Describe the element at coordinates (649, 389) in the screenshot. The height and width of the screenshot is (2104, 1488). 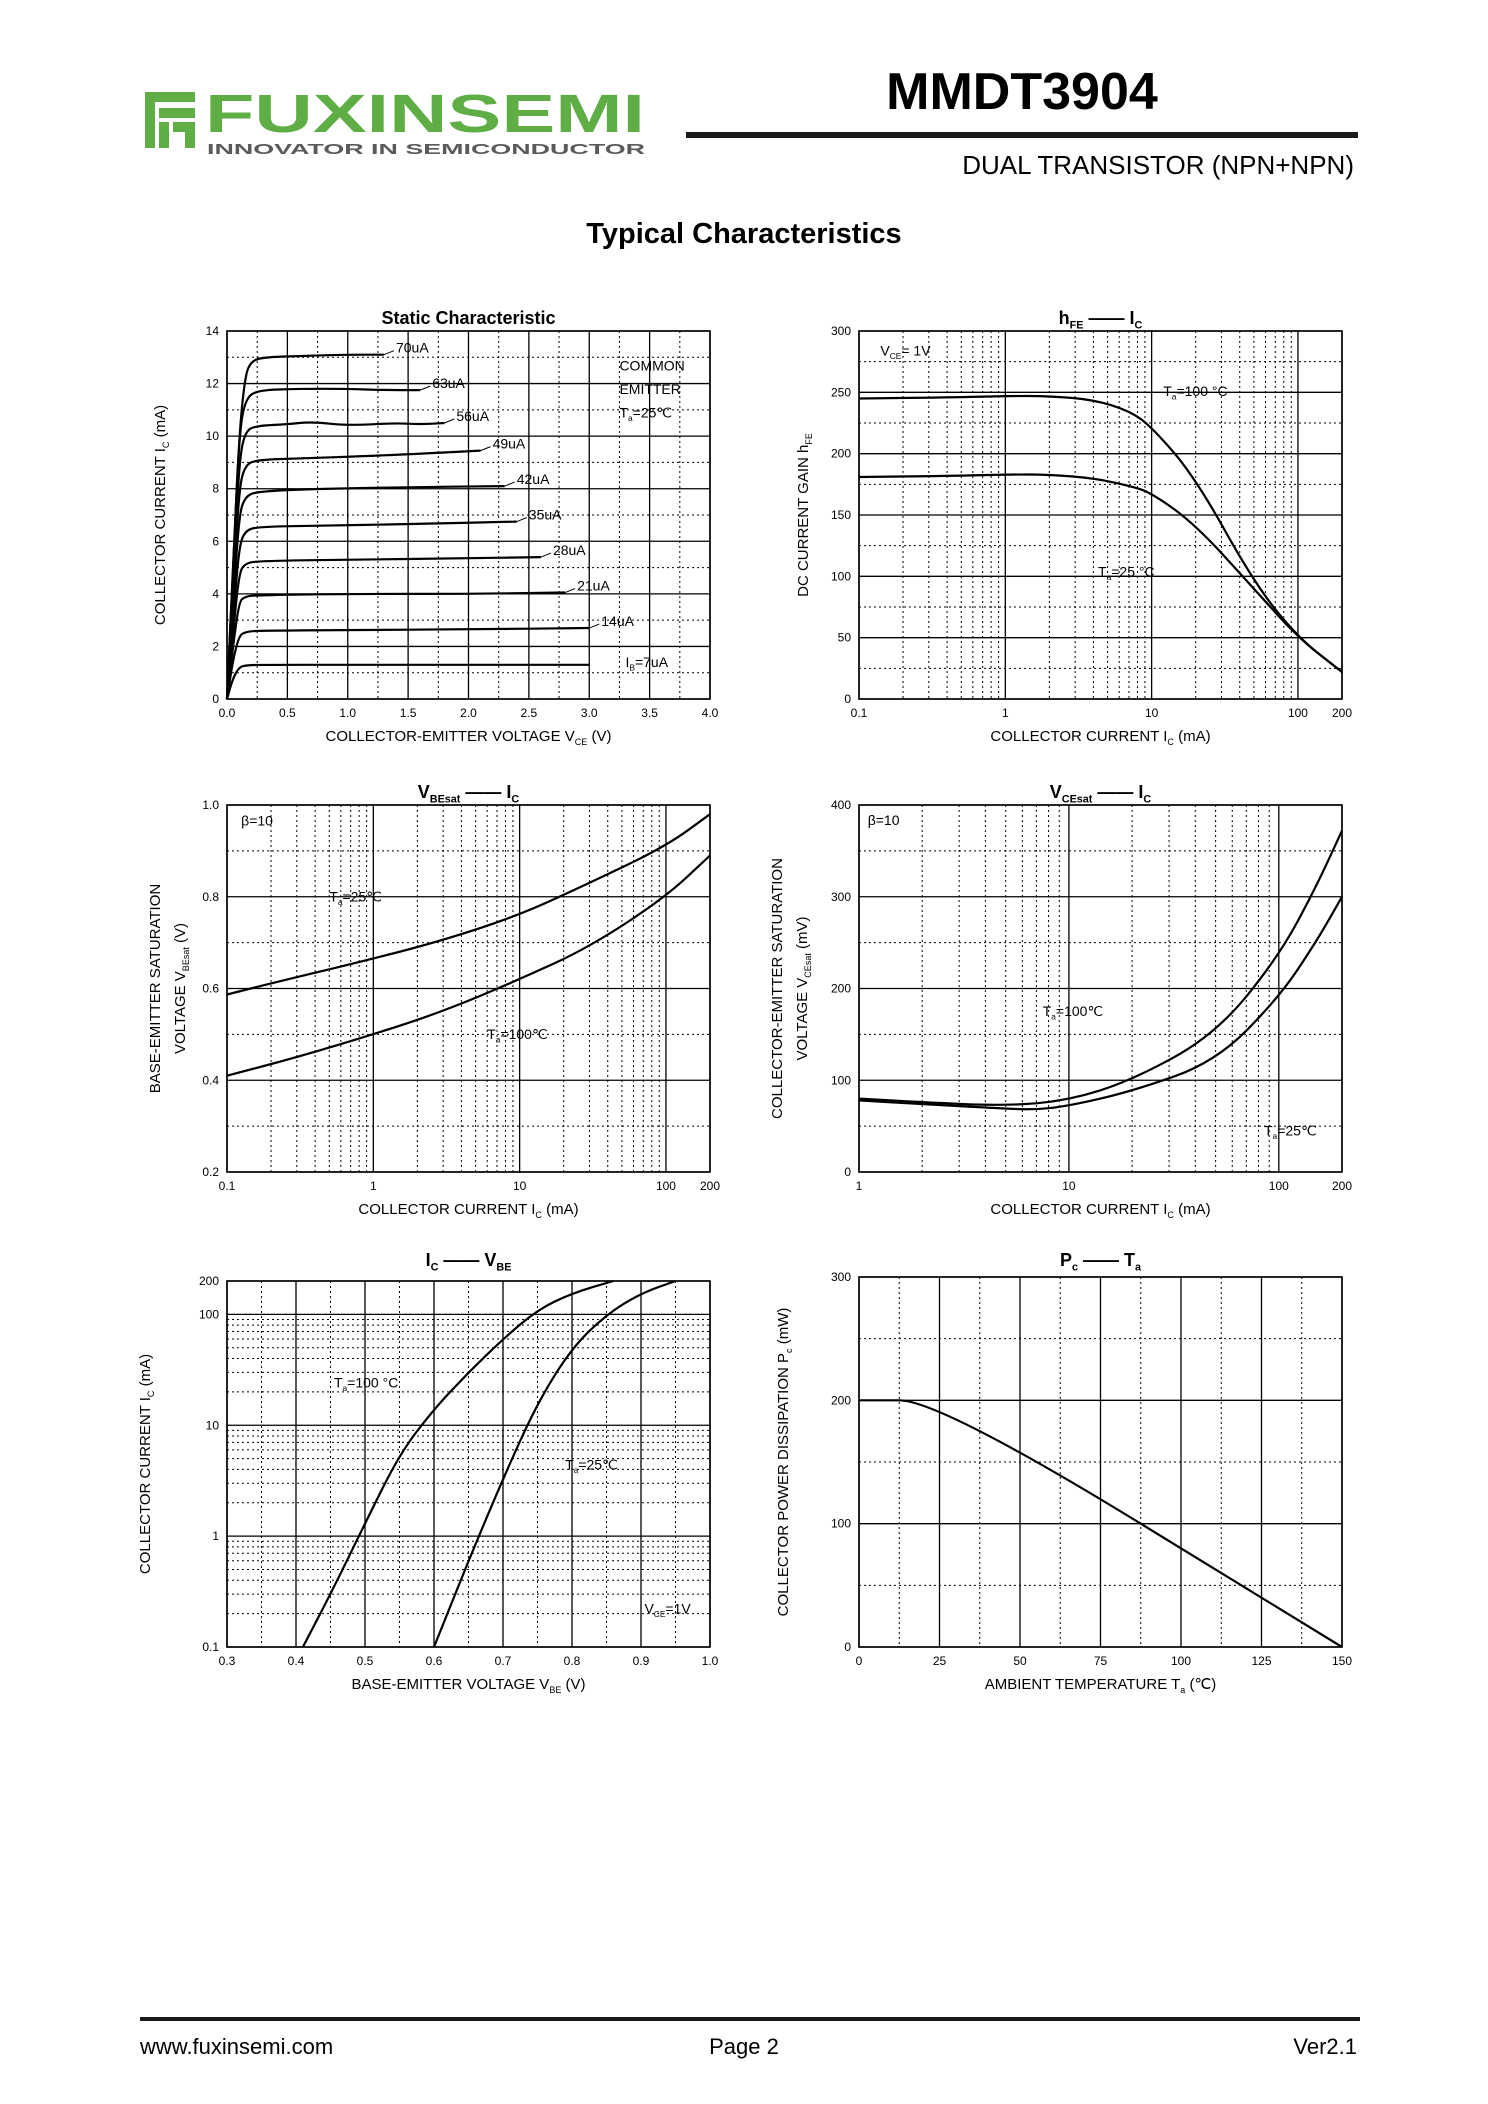
I see `annotation-emitter: EMITTER` at that location.